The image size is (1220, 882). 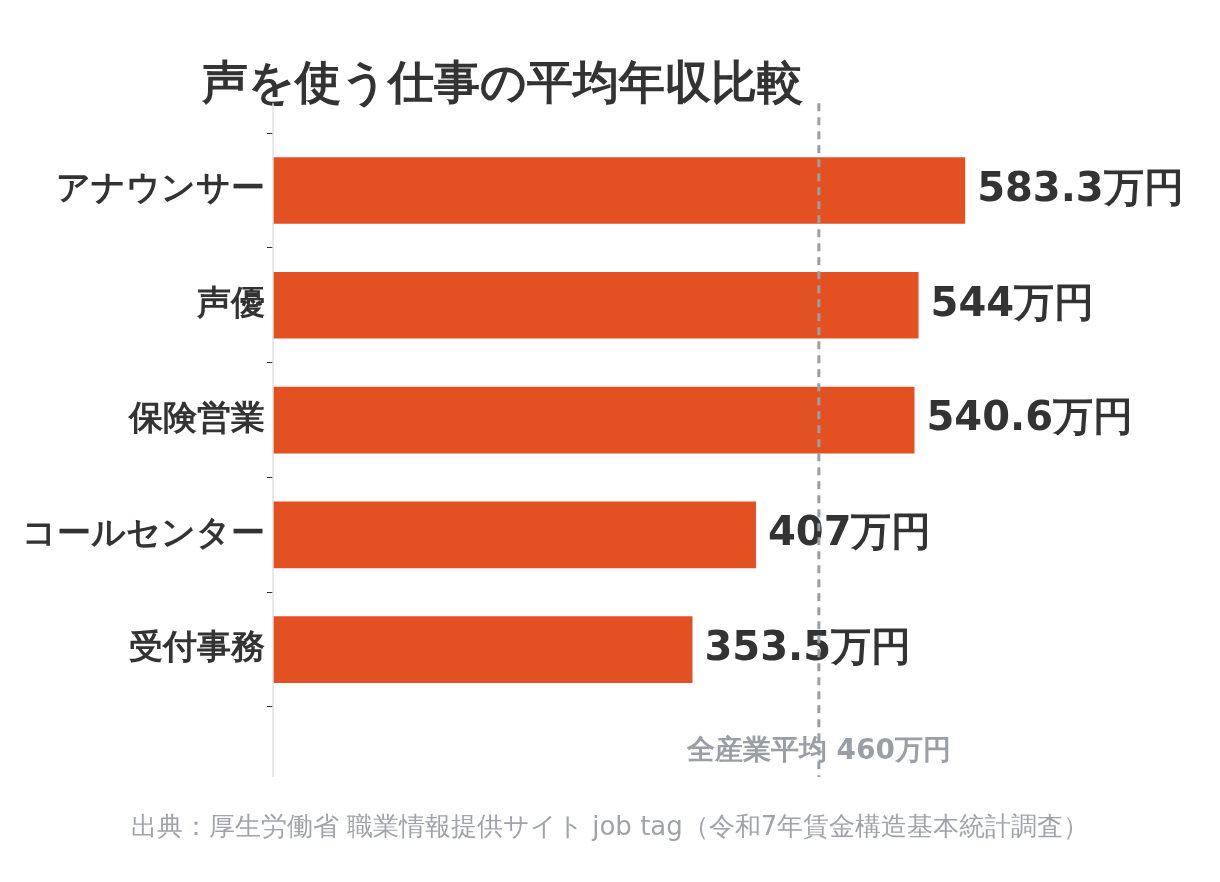 I want to click on ref-line-label: 全産業平均 460万円, so click(x=818, y=750).